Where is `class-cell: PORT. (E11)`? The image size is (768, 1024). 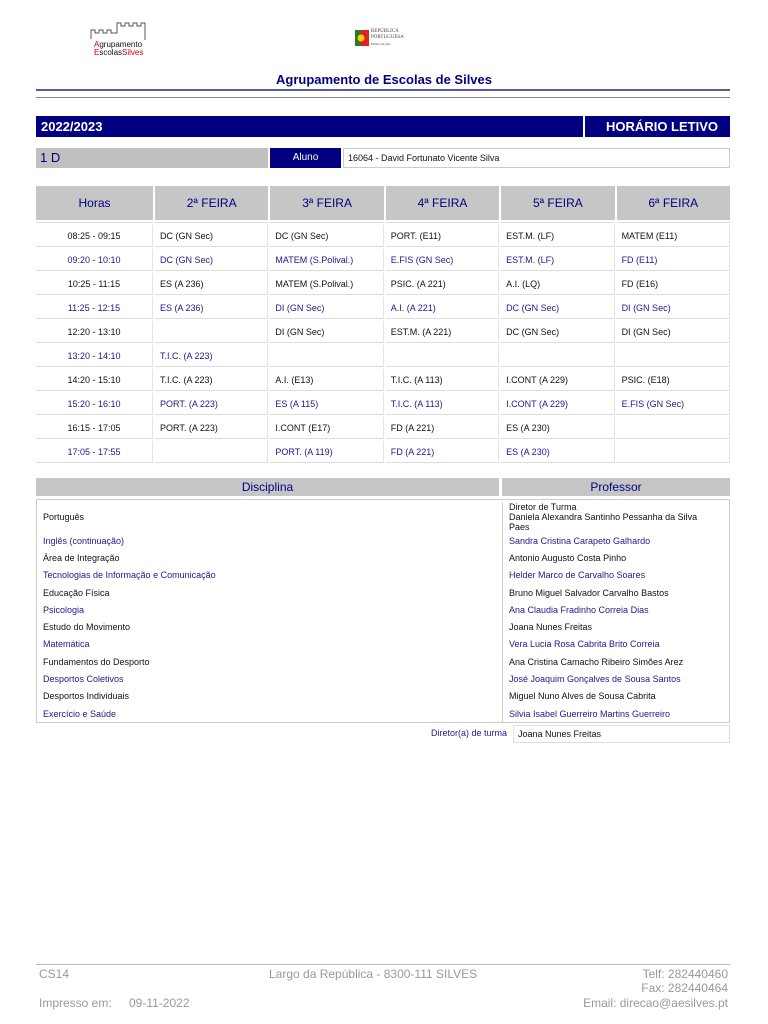
class-cell: PORT. (E11) is located at coordinates (442, 236).